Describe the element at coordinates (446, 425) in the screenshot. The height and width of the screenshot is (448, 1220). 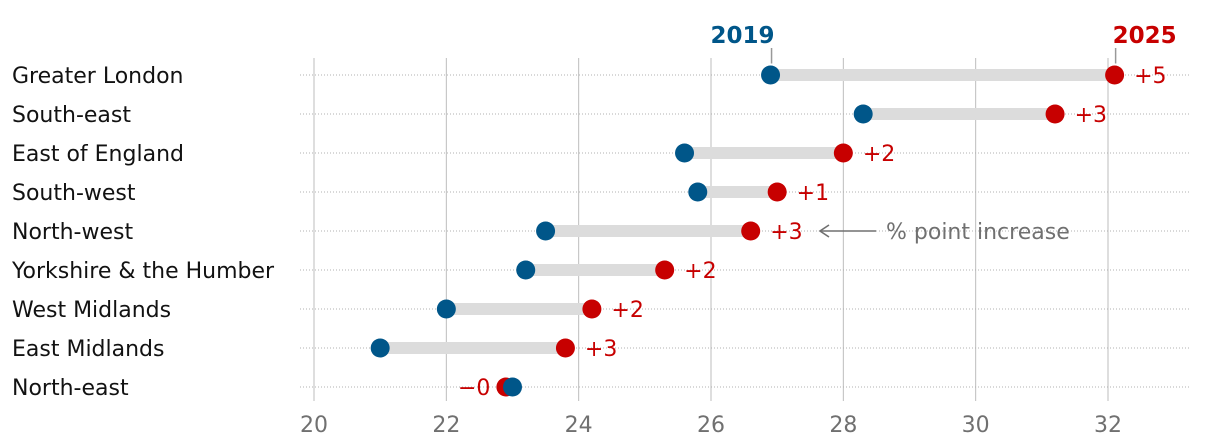
I see `x-tick-label: 22` at that location.